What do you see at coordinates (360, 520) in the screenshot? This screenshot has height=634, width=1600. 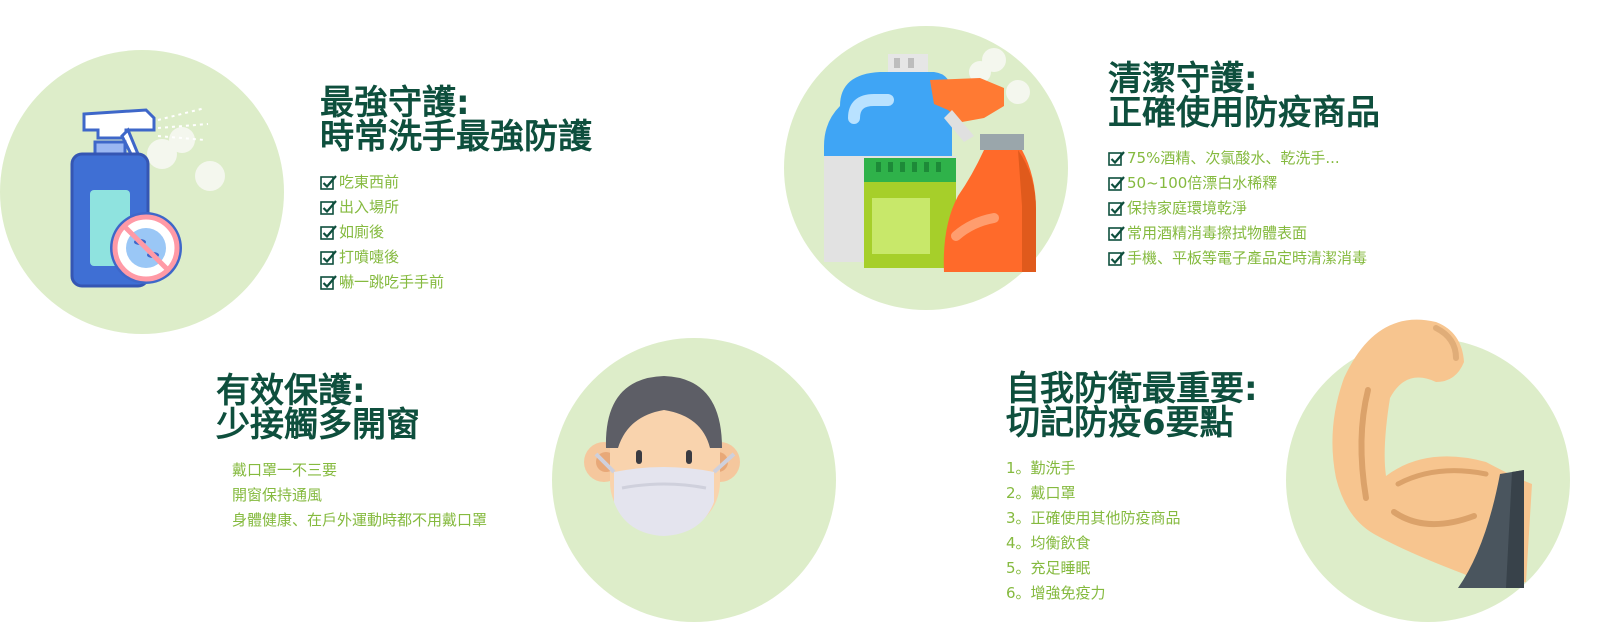 I see `list-item: 身體健康、在戶外運動時都不用戴口罩` at bounding box center [360, 520].